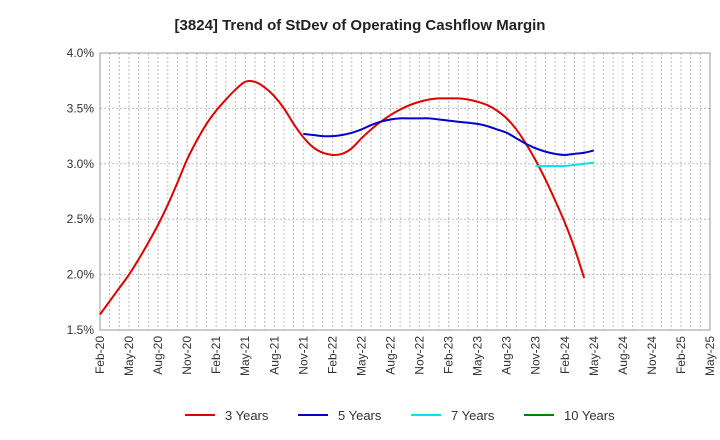 This screenshot has height=440, width=720. Describe the element at coordinates (589, 415) in the screenshot. I see `legend-label-10-years: 10 Years` at that location.